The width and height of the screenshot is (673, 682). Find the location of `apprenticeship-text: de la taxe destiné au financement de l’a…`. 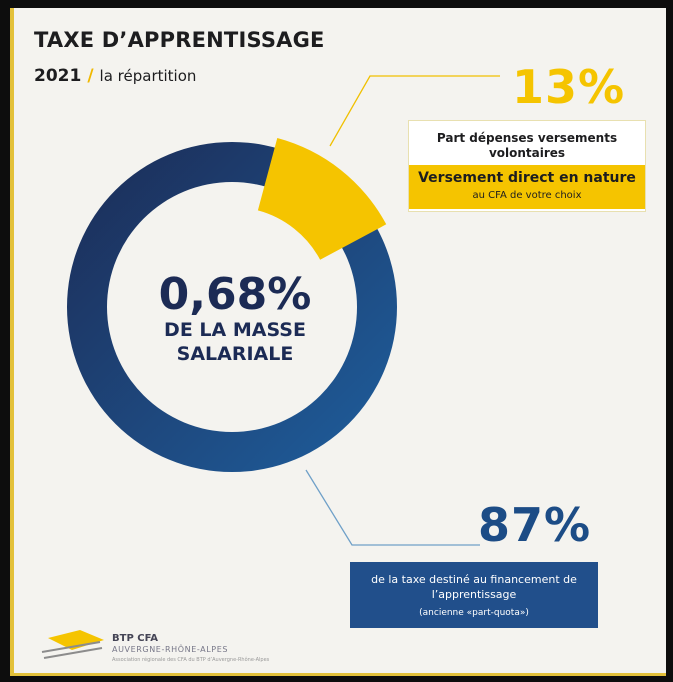

apprenticeship-text: de la taxe destiné au financement de l’a… is located at coordinates (474, 587).